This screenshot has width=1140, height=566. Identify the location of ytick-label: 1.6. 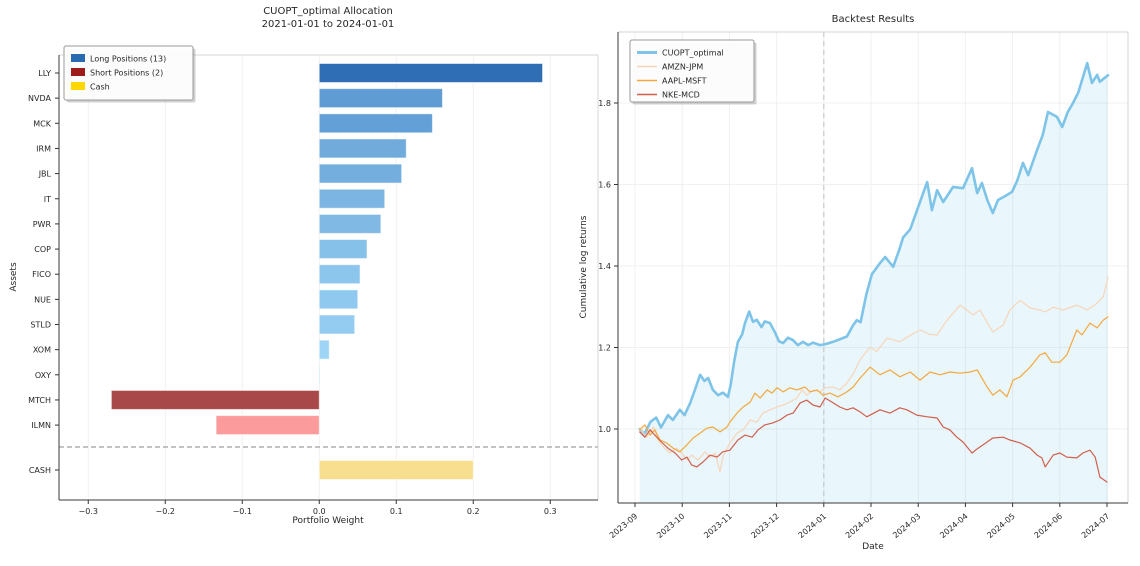
(604, 185).